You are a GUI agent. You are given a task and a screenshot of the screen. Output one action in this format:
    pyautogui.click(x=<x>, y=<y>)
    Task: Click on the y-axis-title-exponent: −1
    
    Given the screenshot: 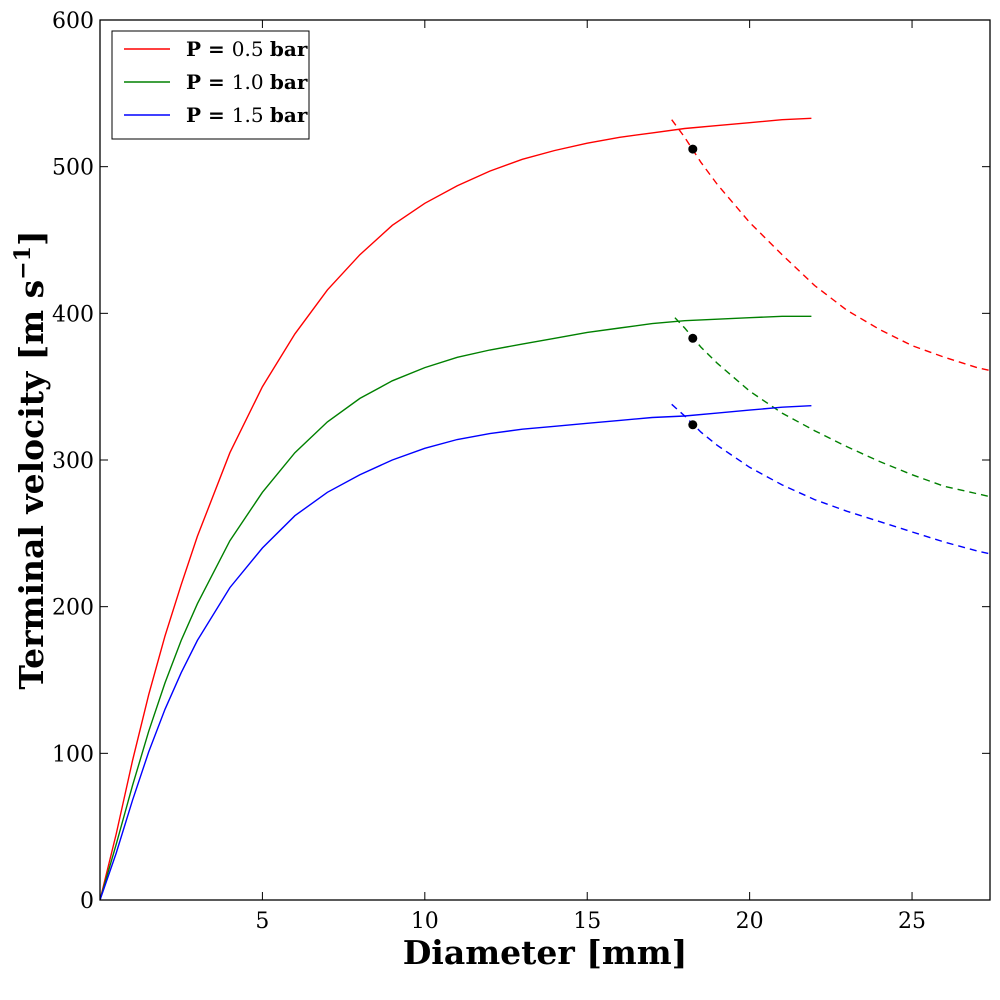 What is the action you would take?
    pyautogui.click(x=23, y=263)
    